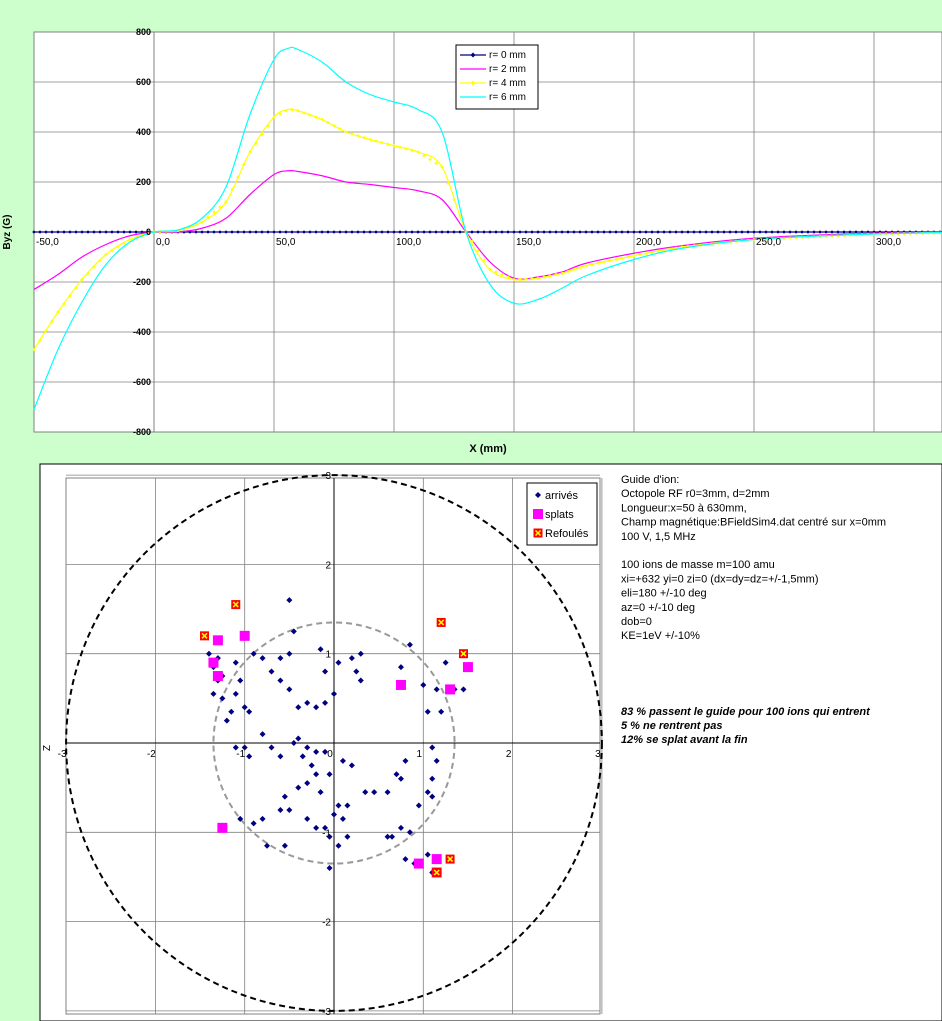 This screenshot has height=1021, width=942. Describe the element at coordinates (330, 754) in the screenshot. I see `scatter-x-tick-label: 0` at that location.